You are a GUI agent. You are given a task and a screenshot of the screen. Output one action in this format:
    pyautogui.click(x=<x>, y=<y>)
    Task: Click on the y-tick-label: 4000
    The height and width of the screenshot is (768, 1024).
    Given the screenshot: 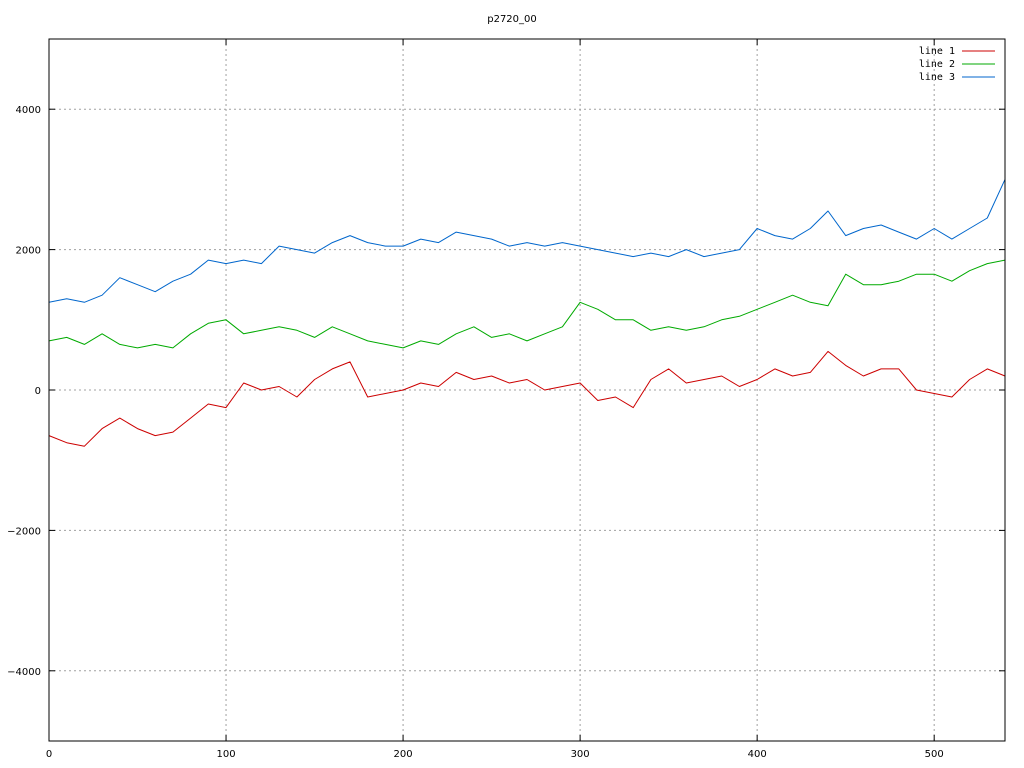 What is the action you would take?
    pyautogui.click(x=28, y=110)
    